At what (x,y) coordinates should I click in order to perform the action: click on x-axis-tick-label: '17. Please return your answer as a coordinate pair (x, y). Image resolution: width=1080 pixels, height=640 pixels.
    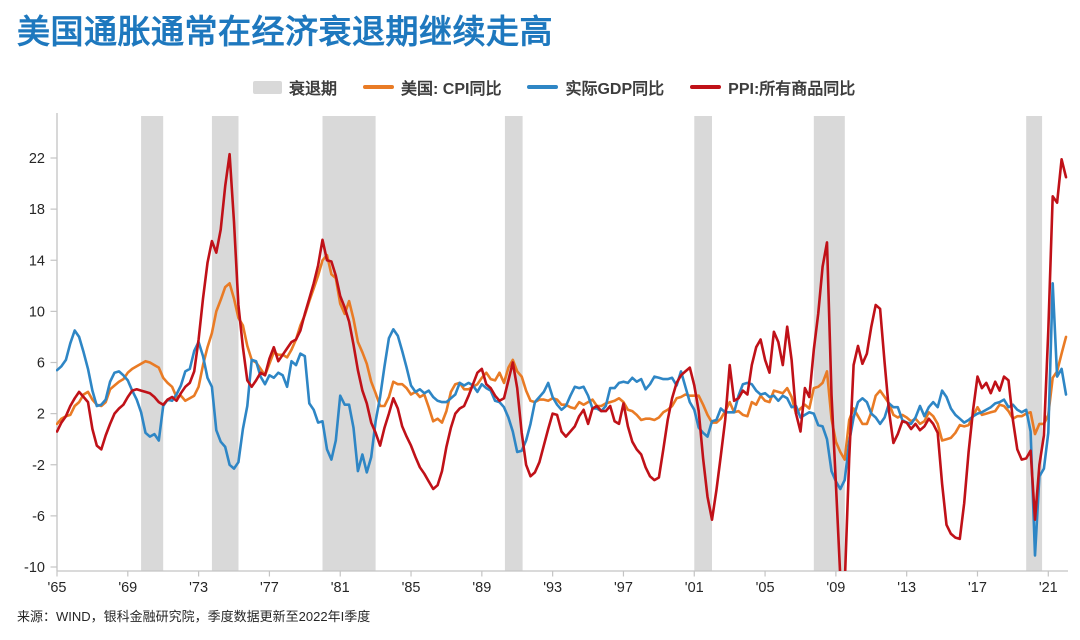
    Looking at the image, I should click on (977, 588).